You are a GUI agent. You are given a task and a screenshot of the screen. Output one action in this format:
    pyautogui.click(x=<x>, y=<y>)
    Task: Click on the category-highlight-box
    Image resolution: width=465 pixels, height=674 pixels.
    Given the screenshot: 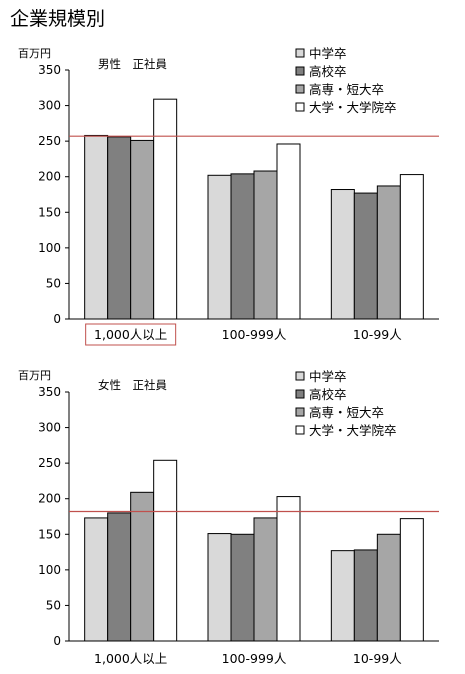 What is the action you would take?
    pyautogui.click(x=131, y=334)
    